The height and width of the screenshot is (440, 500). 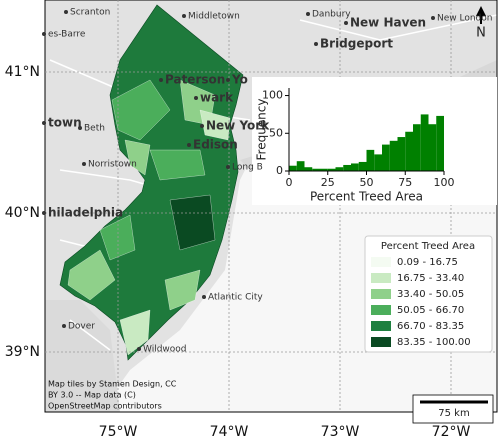 I want to click on y-tick-label: 100, so click(x=272, y=95).